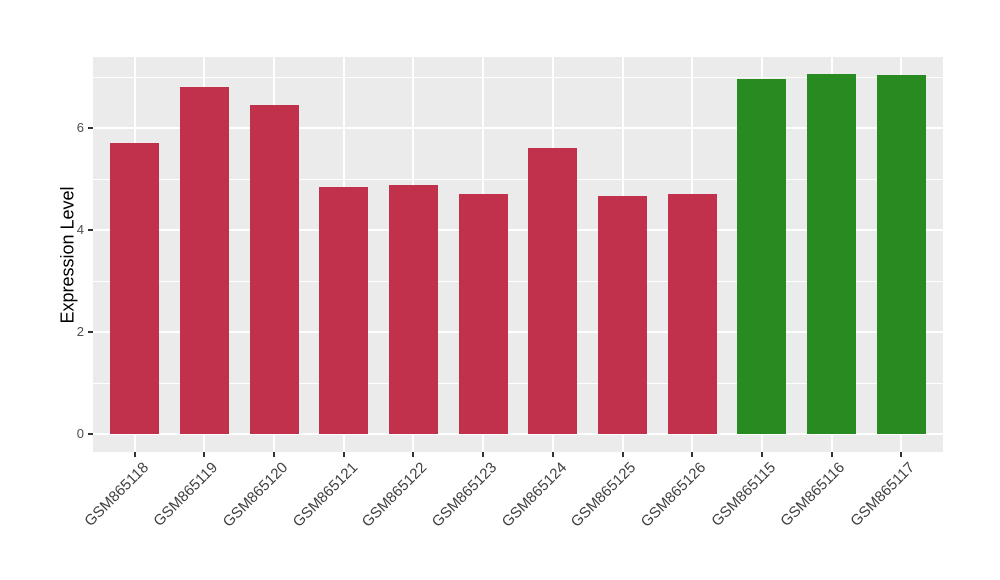 The image size is (1000, 580). What do you see at coordinates (464, 495) in the screenshot?
I see `x-tick-label-GSM865123: GSM865123` at bounding box center [464, 495].